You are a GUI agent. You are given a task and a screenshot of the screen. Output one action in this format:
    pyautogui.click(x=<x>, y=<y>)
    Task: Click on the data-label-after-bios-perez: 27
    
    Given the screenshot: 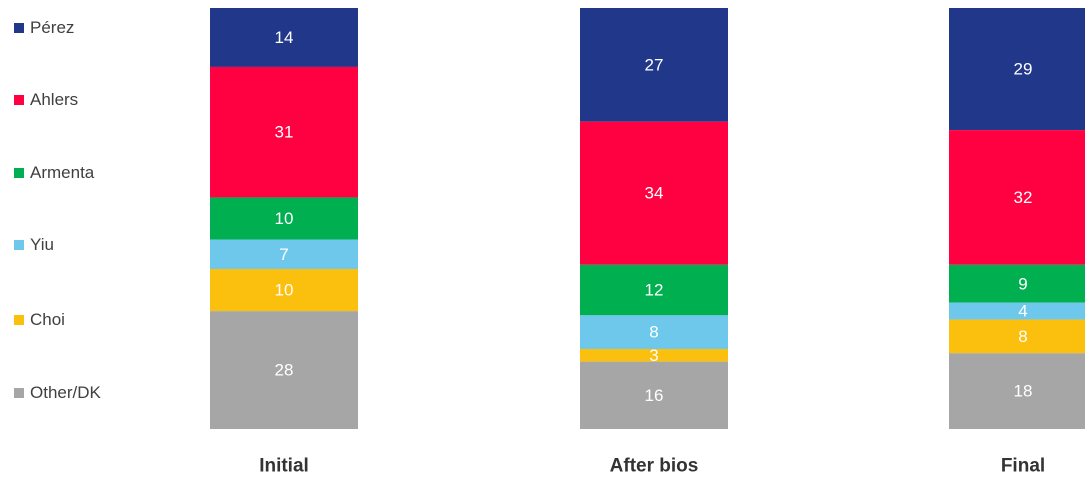 What is the action you would take?
    pyautogui.click(x=654, y=64)
    